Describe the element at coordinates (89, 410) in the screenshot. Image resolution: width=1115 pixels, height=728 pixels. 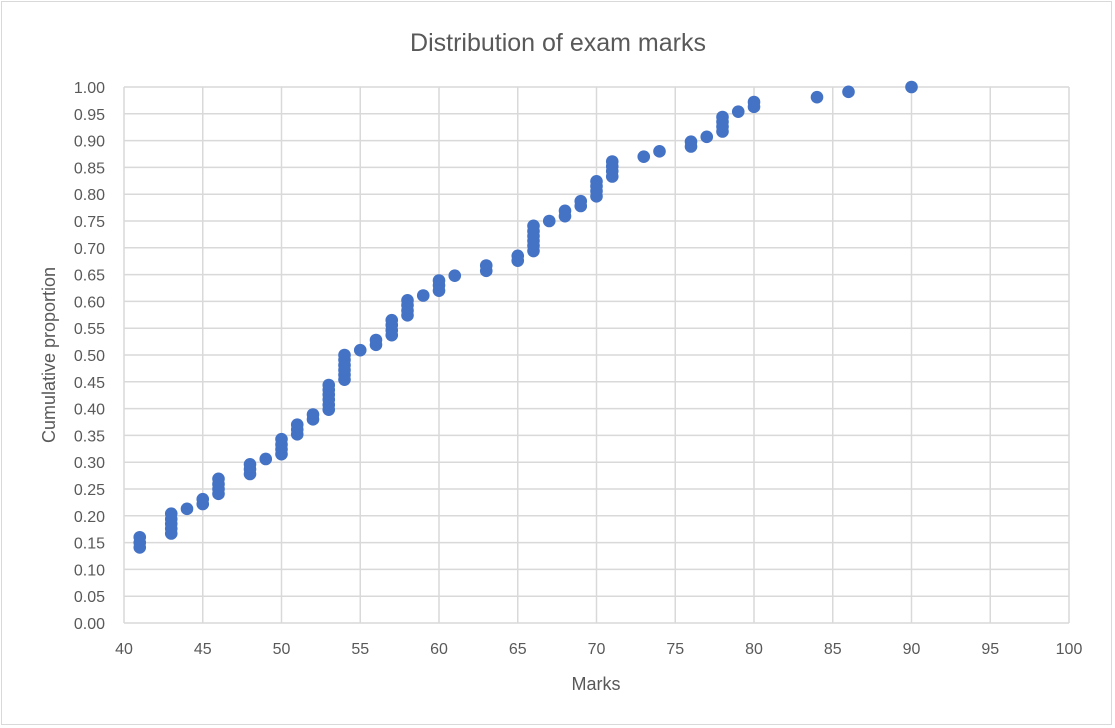
I see `y-tick-label: 0.40` at that location.